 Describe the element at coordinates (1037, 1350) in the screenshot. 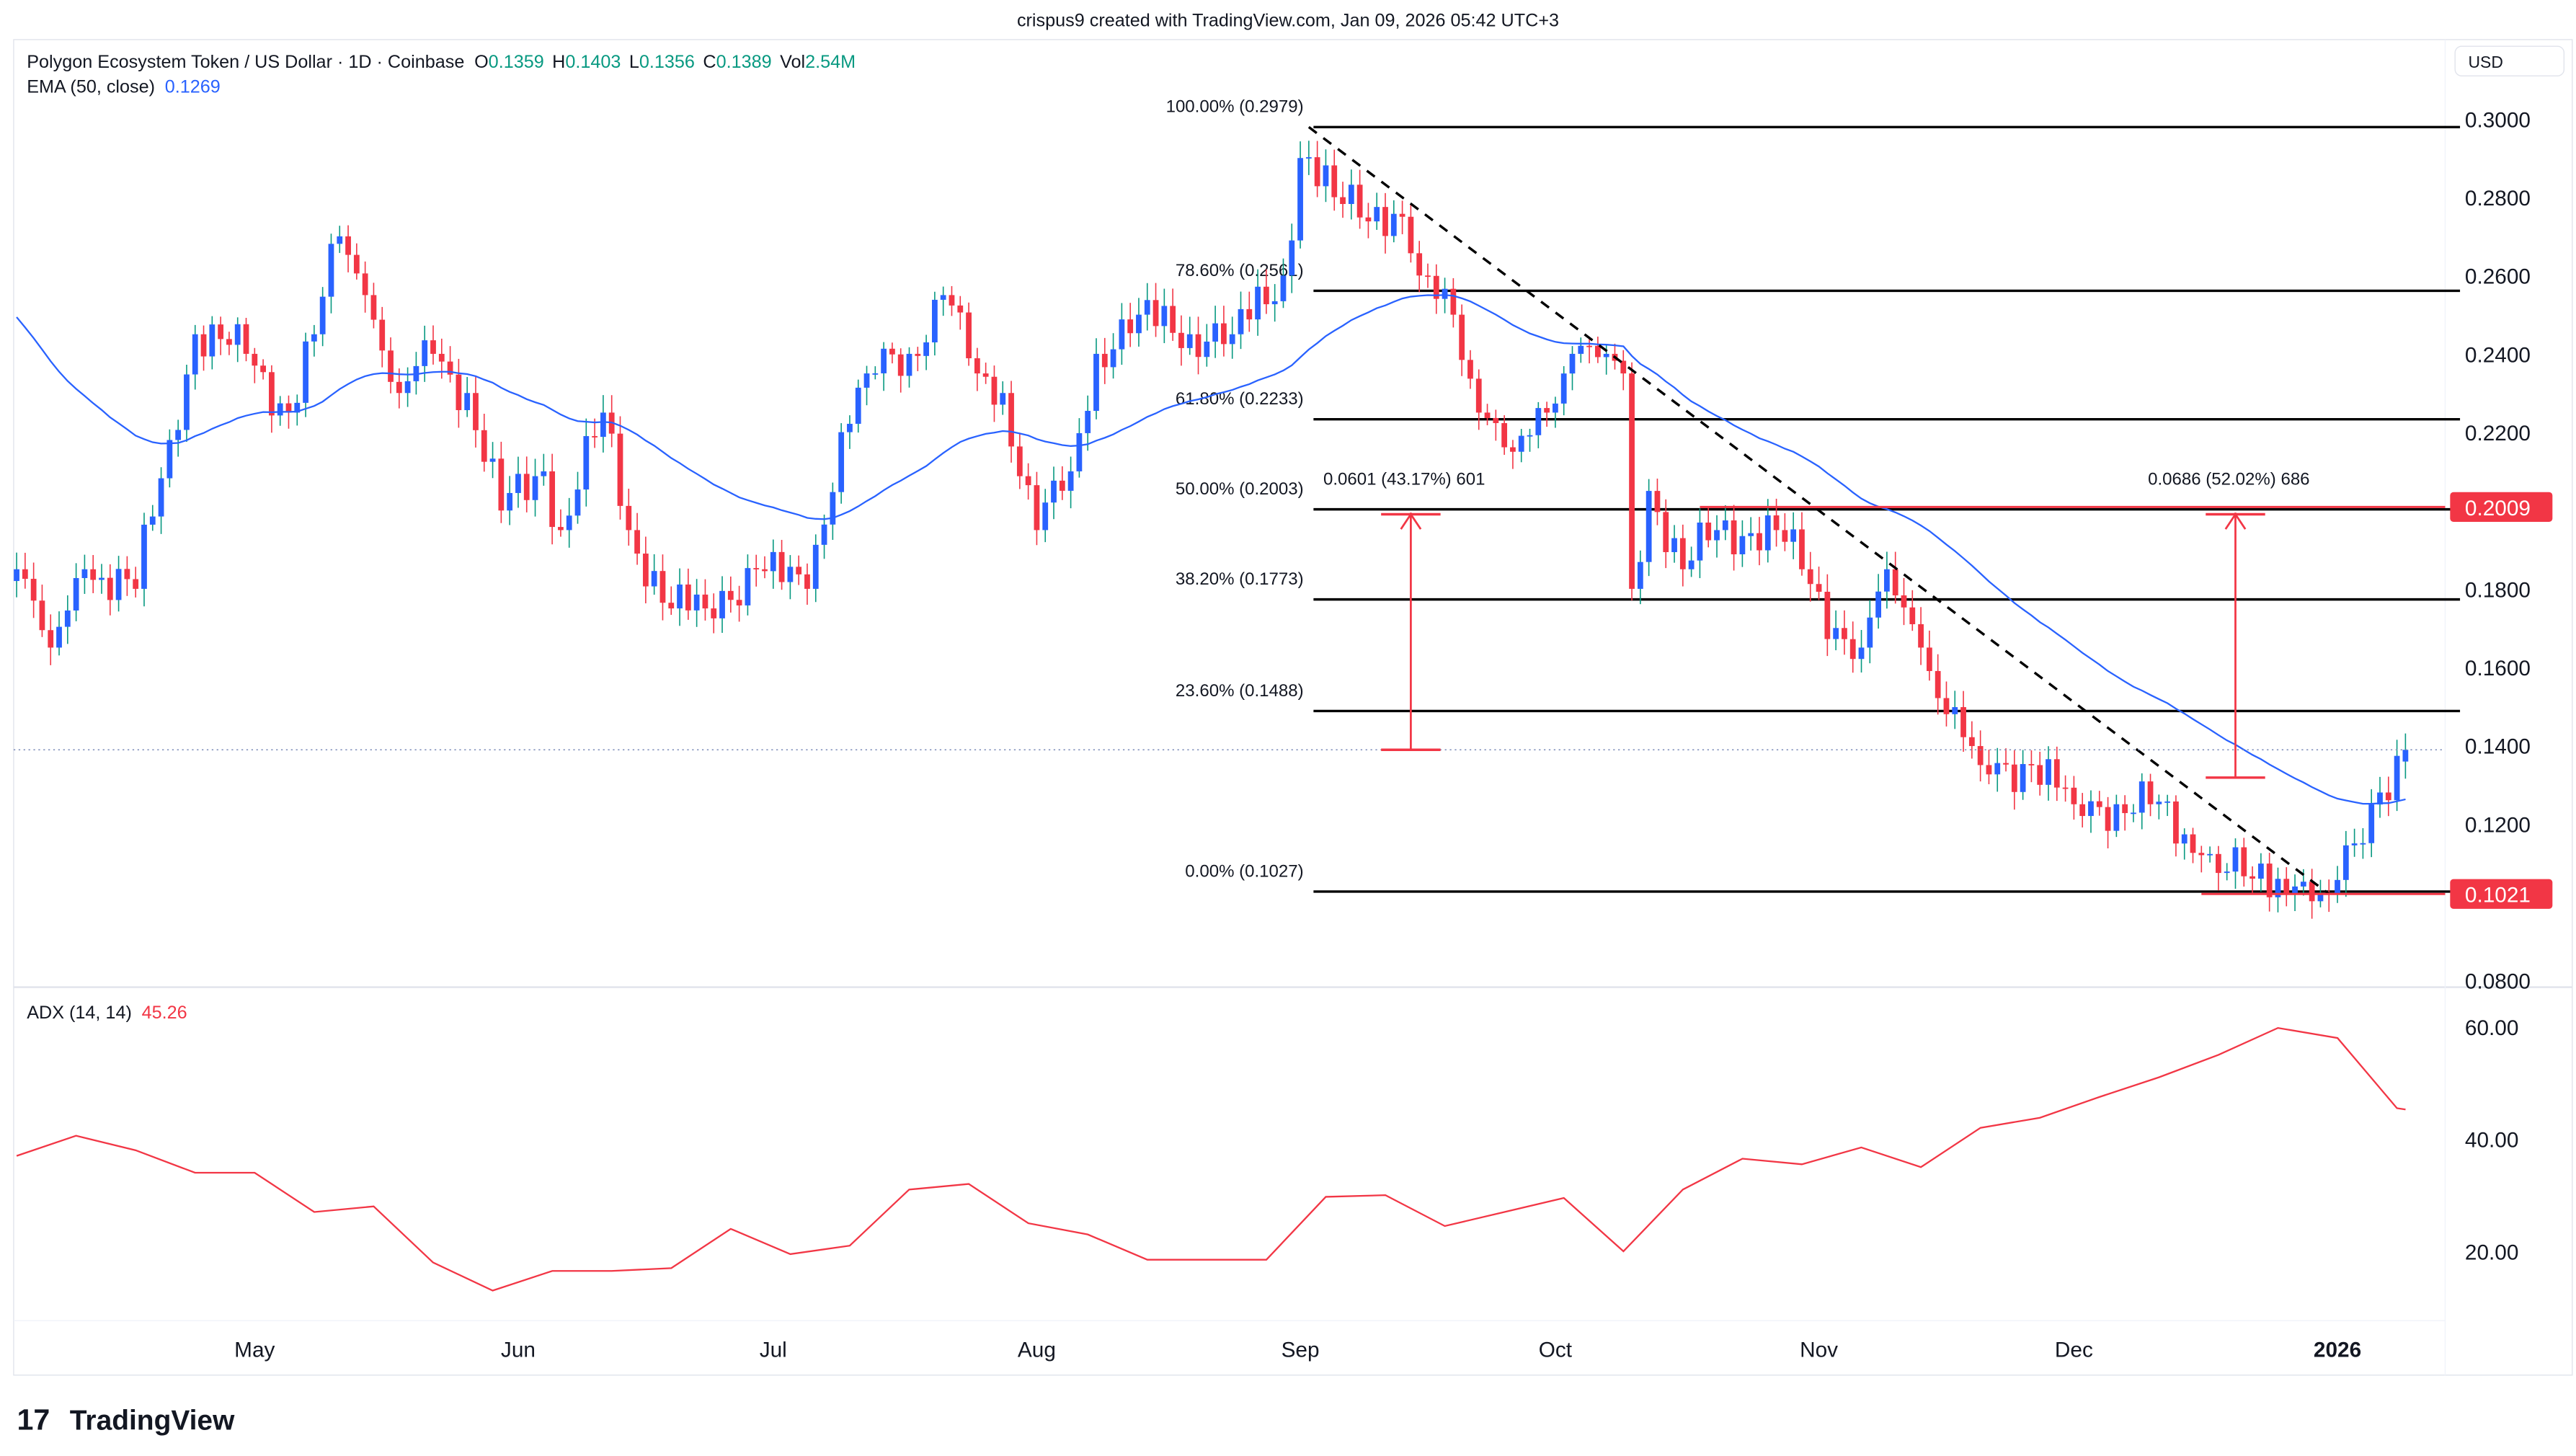

I see `time-tick: Aug` at that location.